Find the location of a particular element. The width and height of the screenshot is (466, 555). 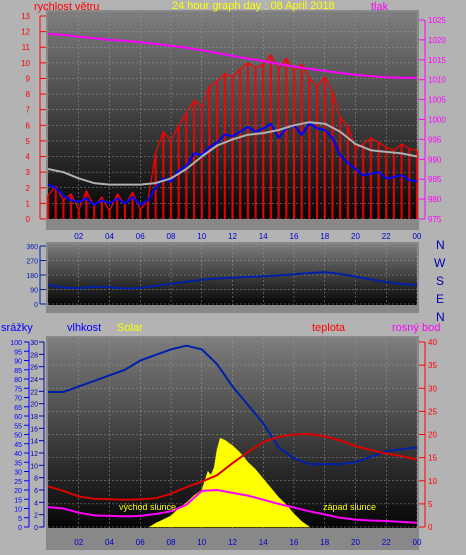

pressure-y-tick-label: 1005 is located at coordinates (437, 100).